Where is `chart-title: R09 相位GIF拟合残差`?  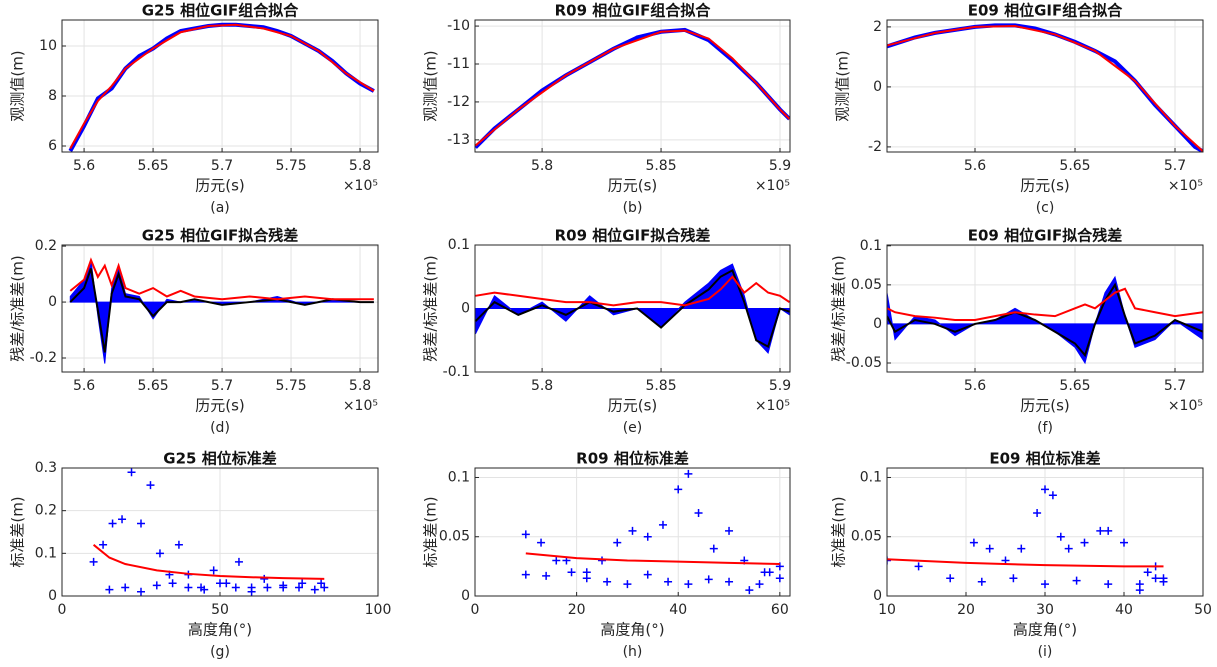
chart-title: R09 相位GIF拟合残差 is located at coordinates (633, 236).